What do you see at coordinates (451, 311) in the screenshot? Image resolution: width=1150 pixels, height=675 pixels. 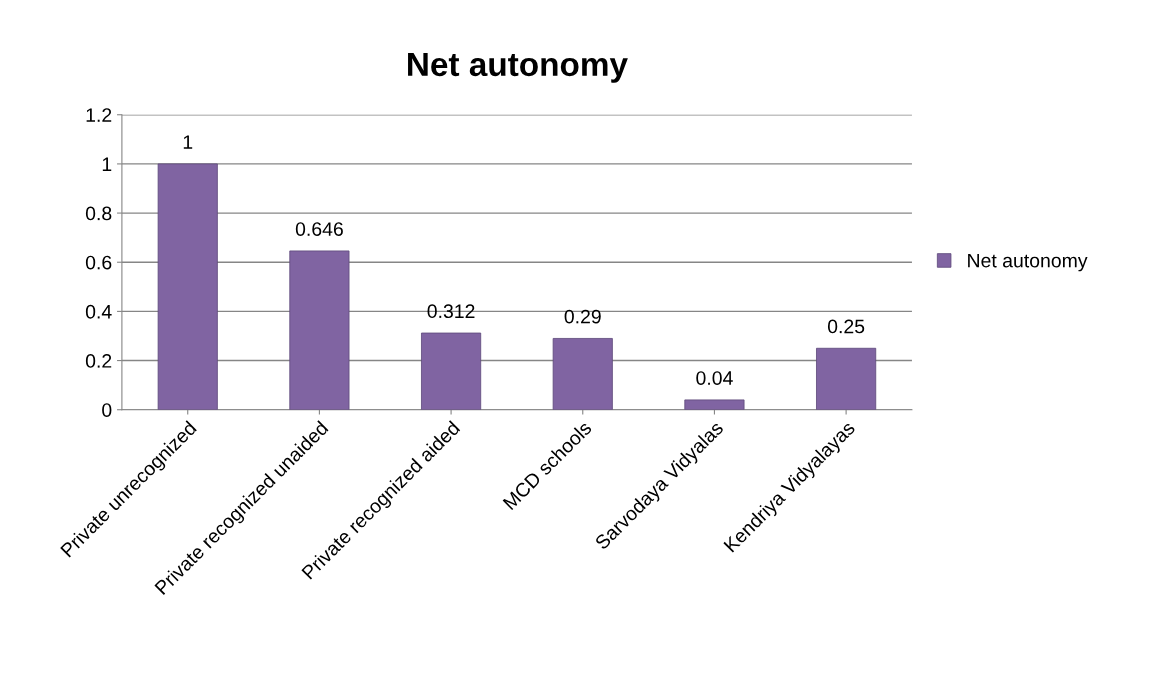 I see `data-label: 0.312` at bounding box center [451, 311].